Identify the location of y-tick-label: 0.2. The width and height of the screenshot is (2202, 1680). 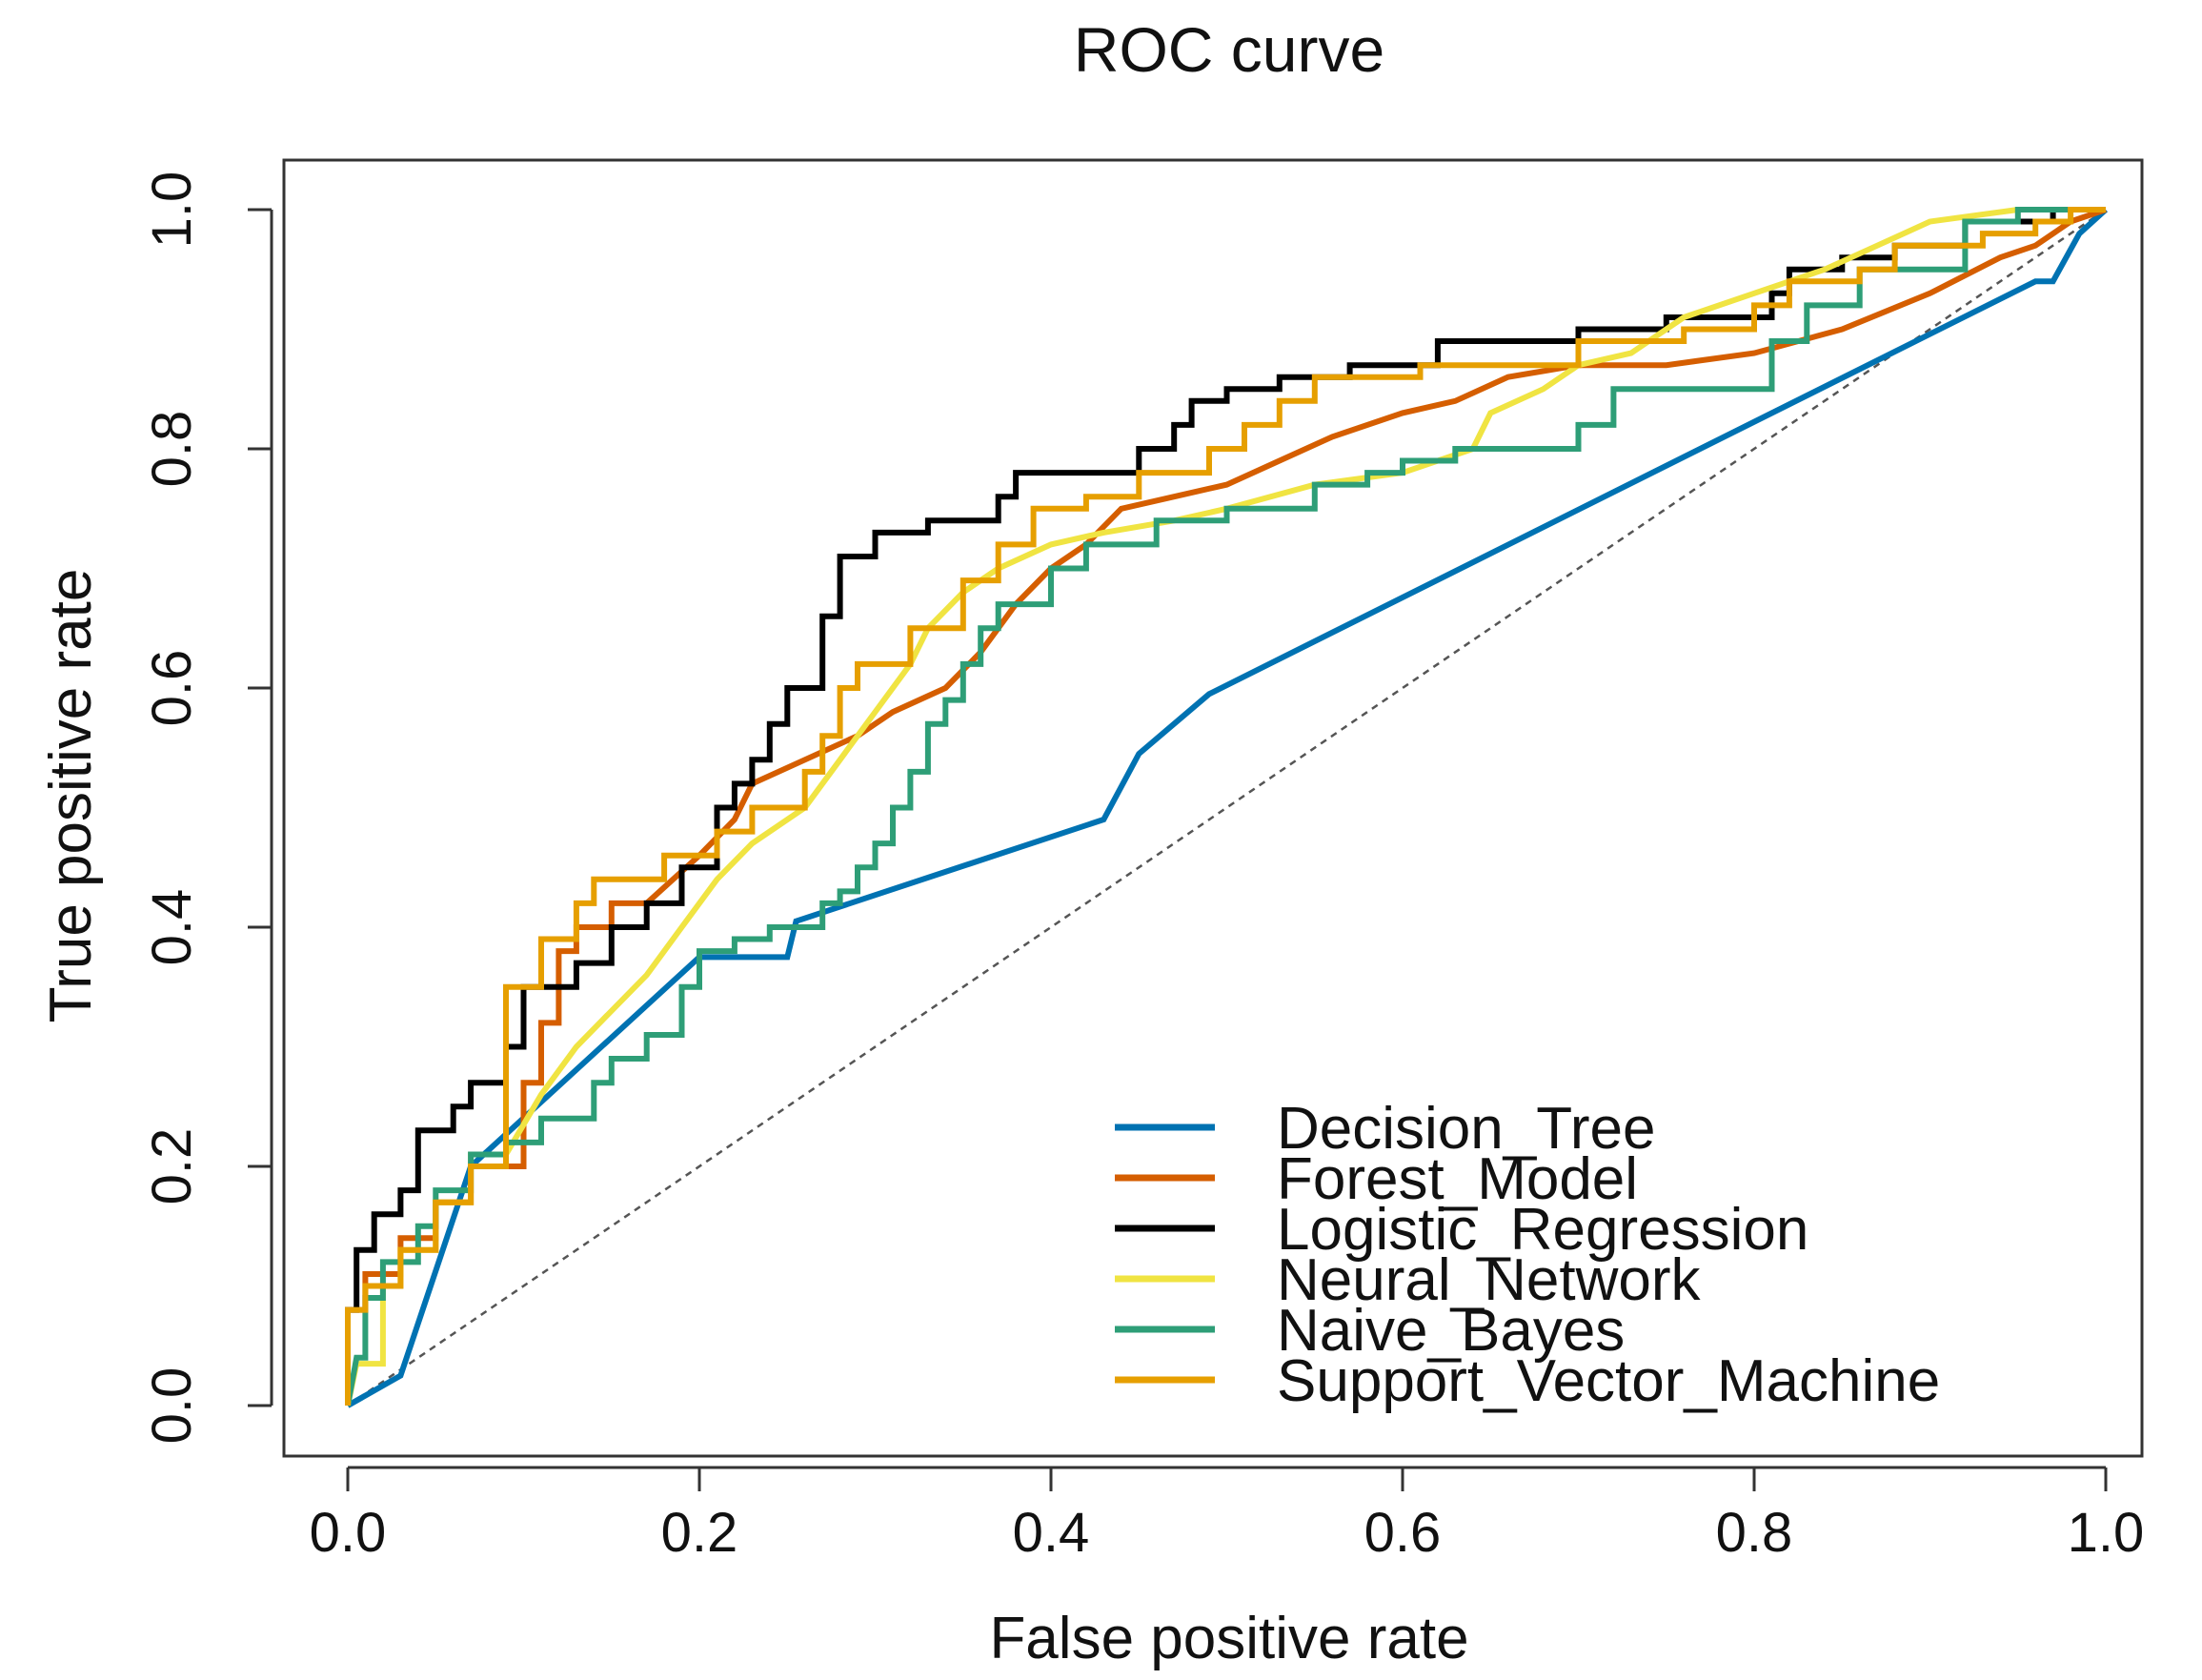
(172, 1167).